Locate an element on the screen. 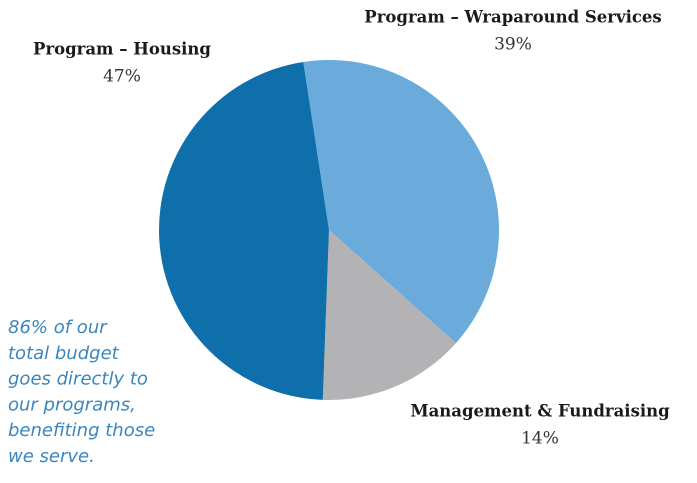 This screenshot has height=483, width=697. note-line: our programs, is located at coordinates (72, 404).